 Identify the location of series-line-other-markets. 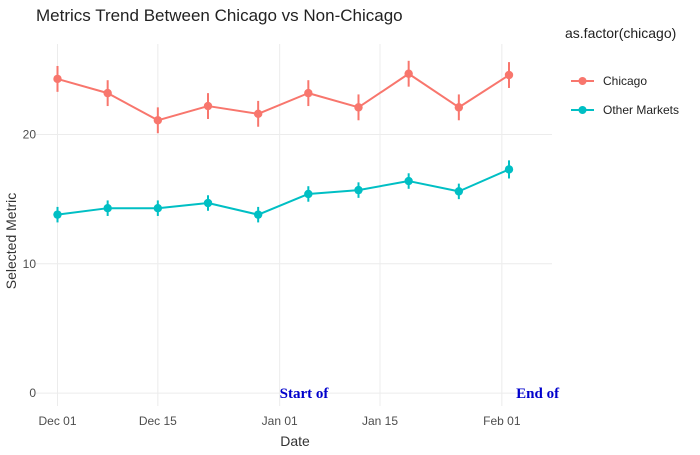
(283, 192).